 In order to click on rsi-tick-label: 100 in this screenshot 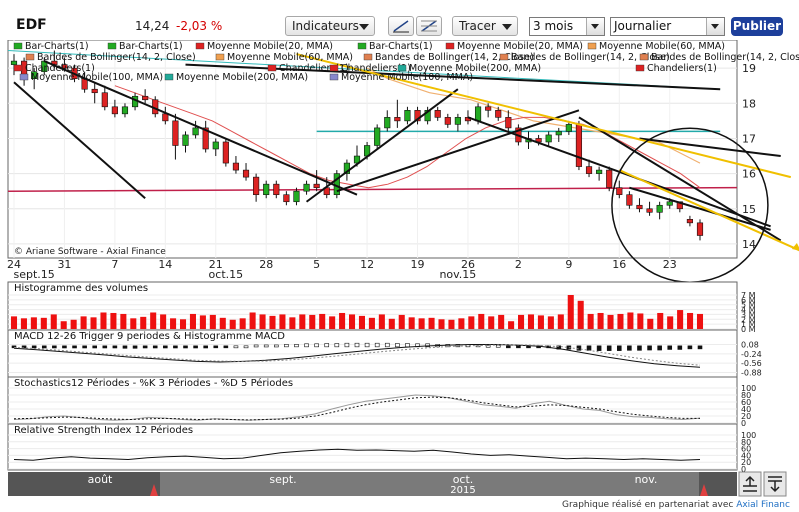, I will do `click(748, 435)`.